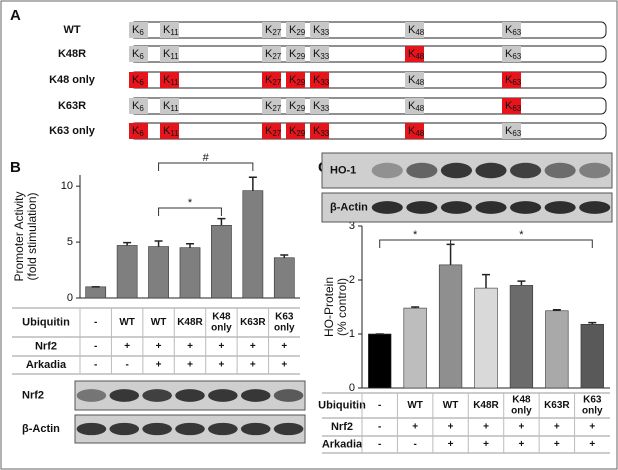 This screenshot has width=618, height=470. What do you see at coordinates (46, 346) in the screenshot?
I see `condition-label: Nrf2` at bounding box center [46, 346].